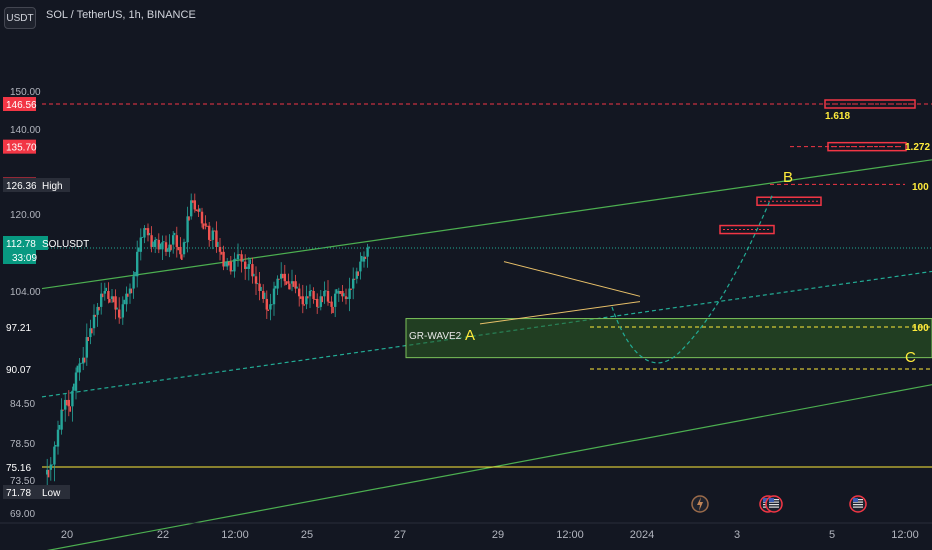 This screenshot has width=932, height=550. What do you see at coordinates (235, 535) in the screenshot?
I see `time-tick-label: 12:00` at bounding box center [235, 535].